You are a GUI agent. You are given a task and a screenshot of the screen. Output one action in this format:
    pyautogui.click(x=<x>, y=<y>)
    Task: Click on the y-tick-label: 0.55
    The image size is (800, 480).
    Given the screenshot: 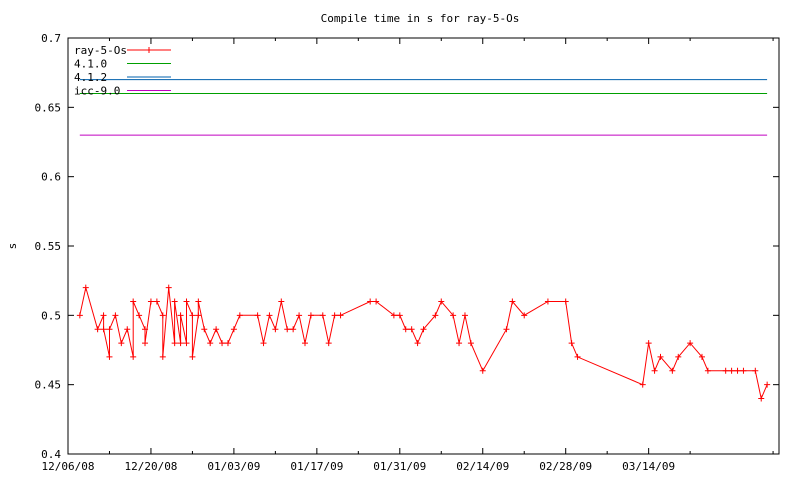 What is the action you would take?
    pyautogui.click(x=48, y=246)
    